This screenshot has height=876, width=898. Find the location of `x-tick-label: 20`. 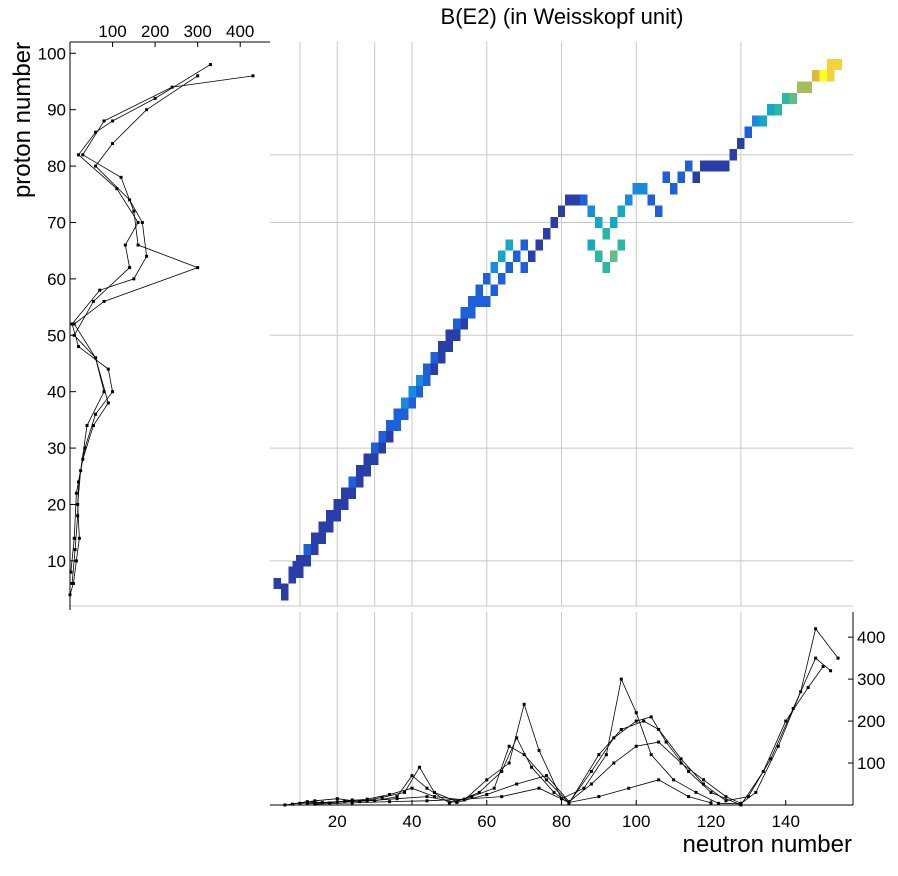

x-tick-label: 20 is located at coordinates (337, 821).